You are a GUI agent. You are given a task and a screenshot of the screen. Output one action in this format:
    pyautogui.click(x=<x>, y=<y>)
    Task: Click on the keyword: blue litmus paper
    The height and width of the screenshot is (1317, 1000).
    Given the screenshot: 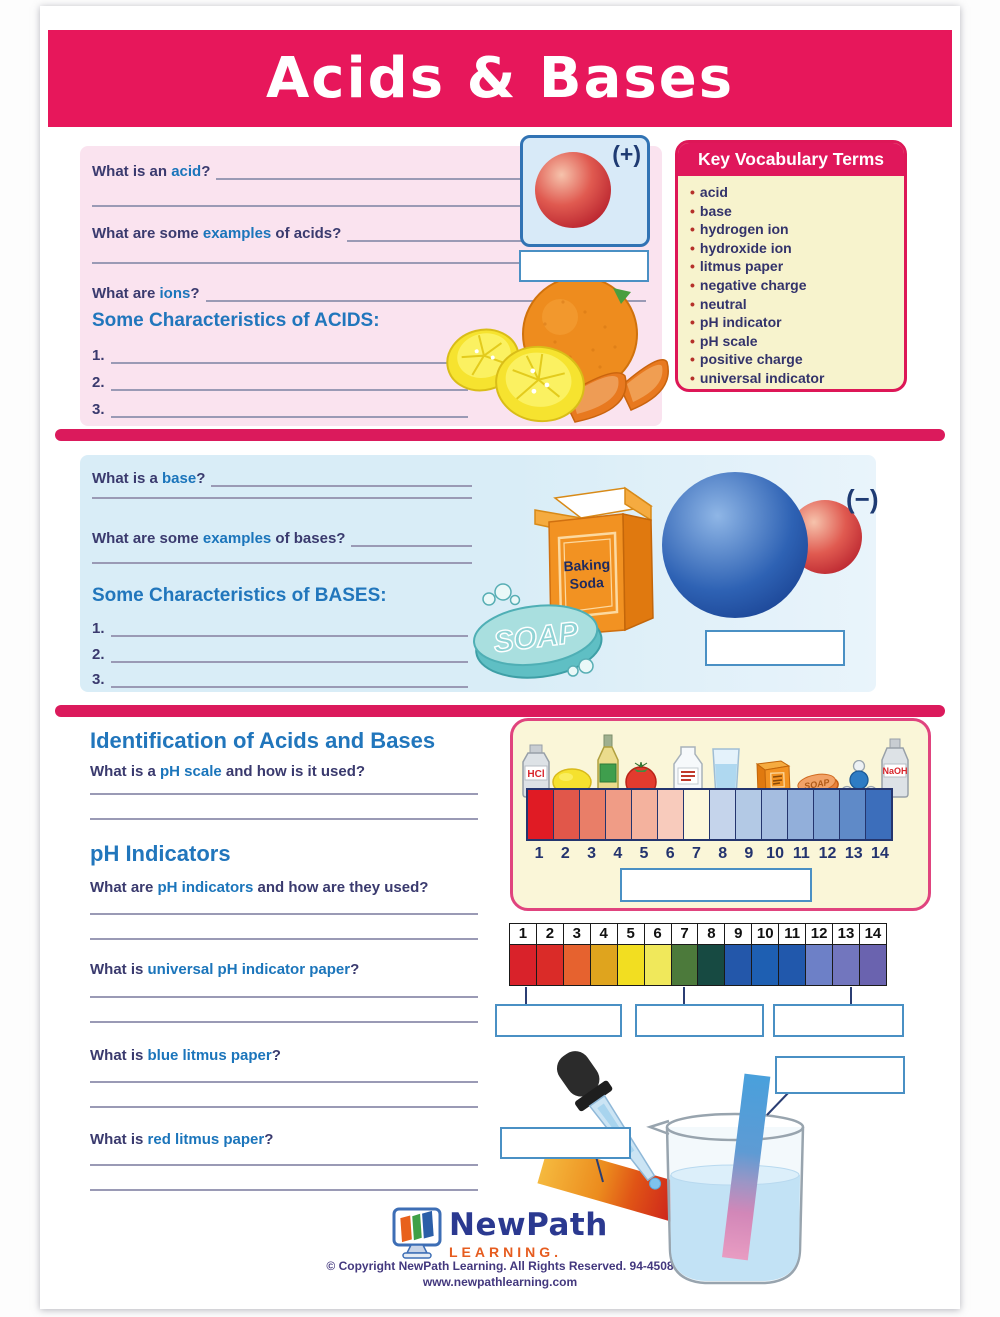 What is the action you would take?
    pyautogui.click(x=209, y=1055)
    